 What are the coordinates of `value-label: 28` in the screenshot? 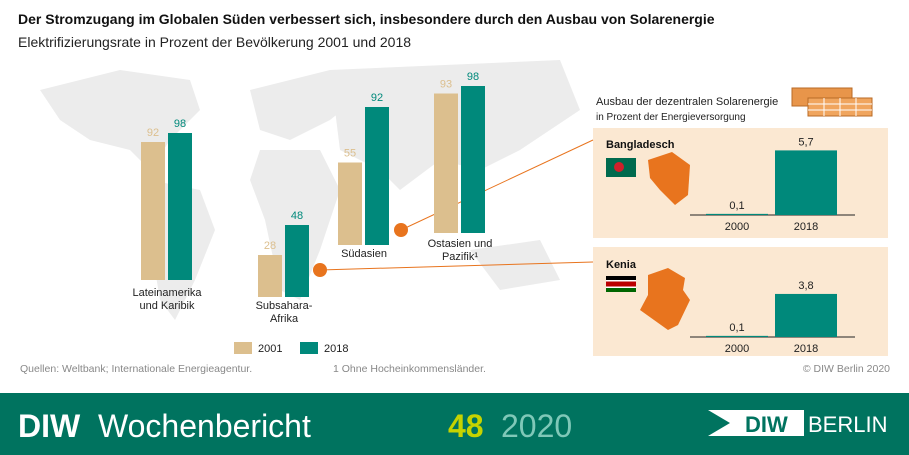 It's located at (270, 246).